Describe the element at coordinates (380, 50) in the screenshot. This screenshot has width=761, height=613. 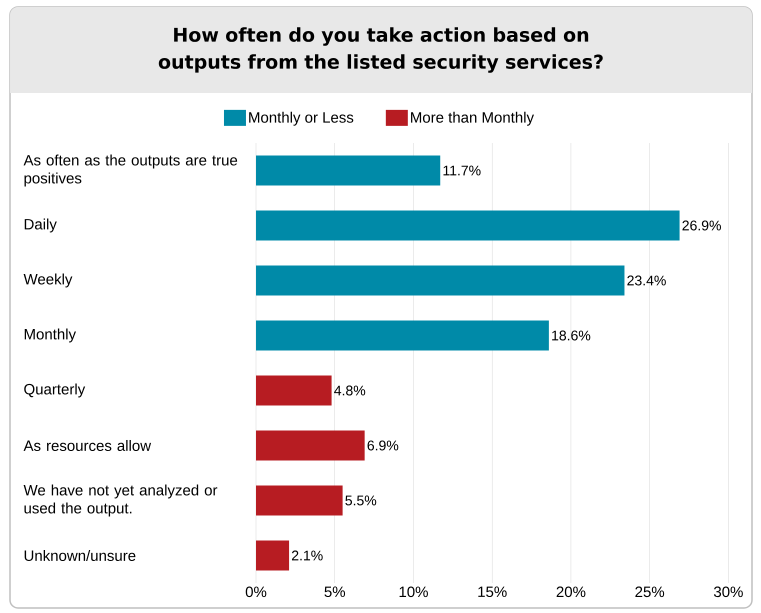
I see `chart-title: How often do you take action based on outputs from the listed security services?` at that location.